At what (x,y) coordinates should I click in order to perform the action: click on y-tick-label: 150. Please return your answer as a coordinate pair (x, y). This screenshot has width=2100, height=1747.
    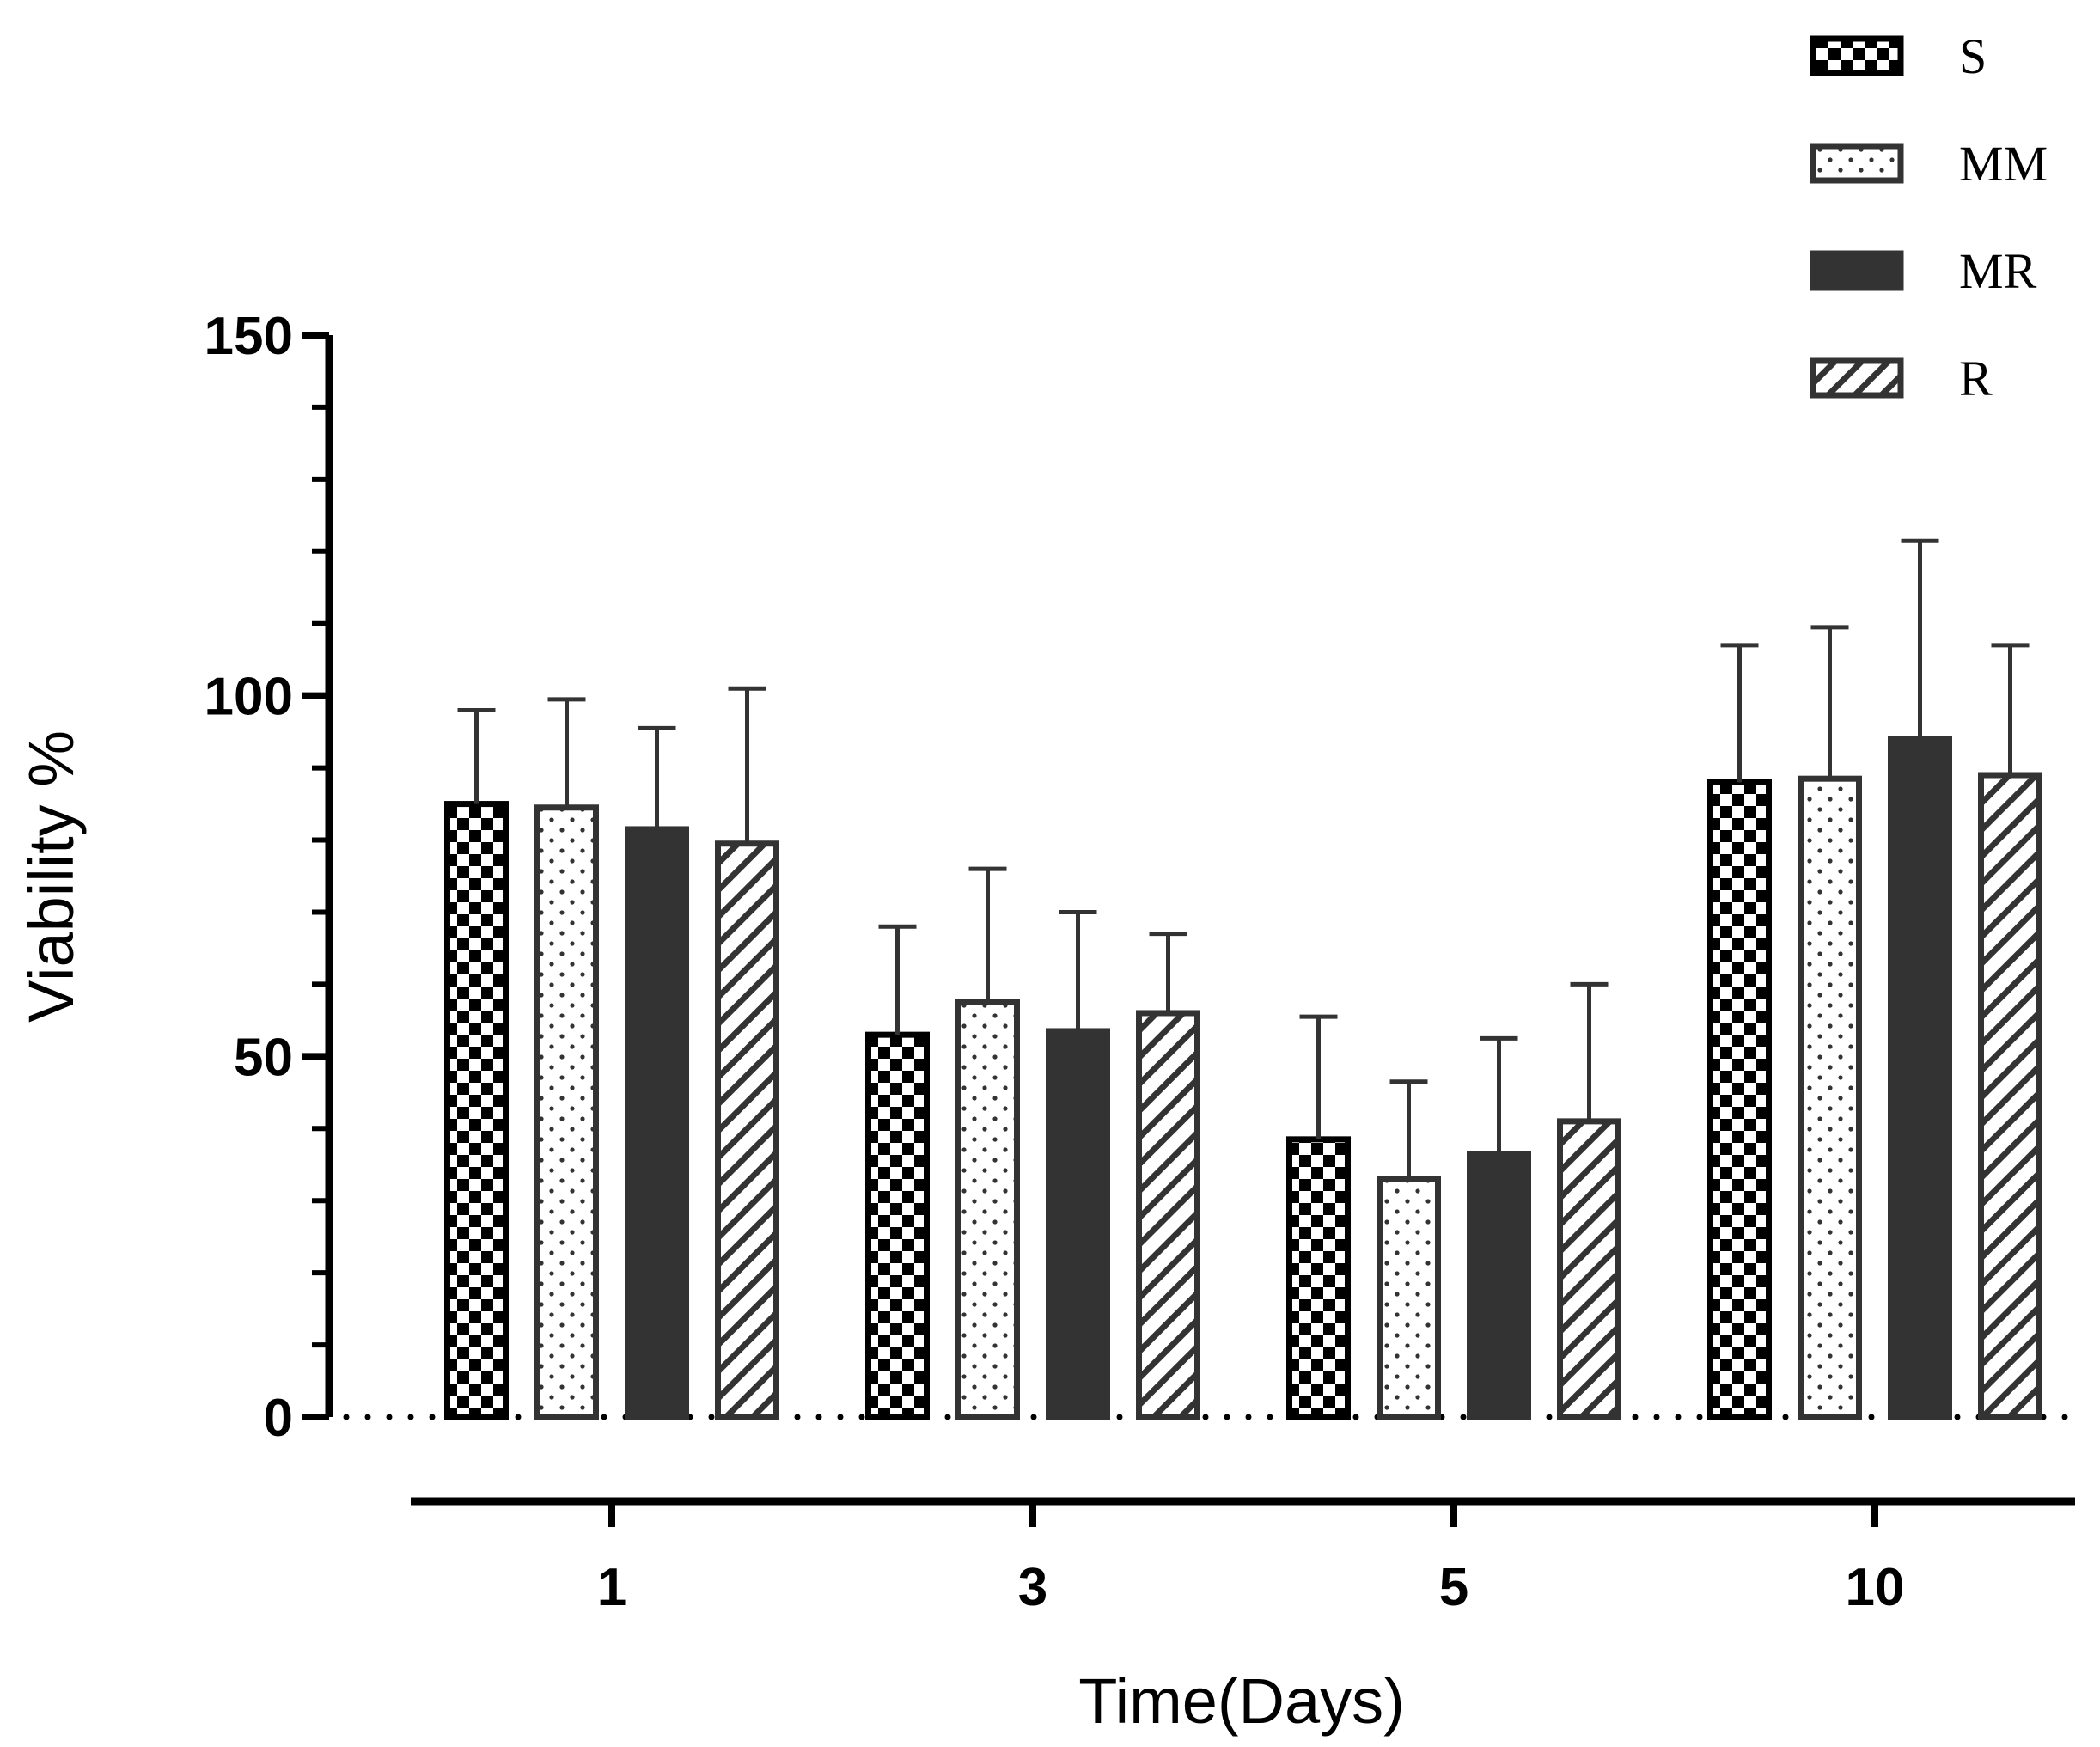
    Looking at the image, I should click on (249, 337).